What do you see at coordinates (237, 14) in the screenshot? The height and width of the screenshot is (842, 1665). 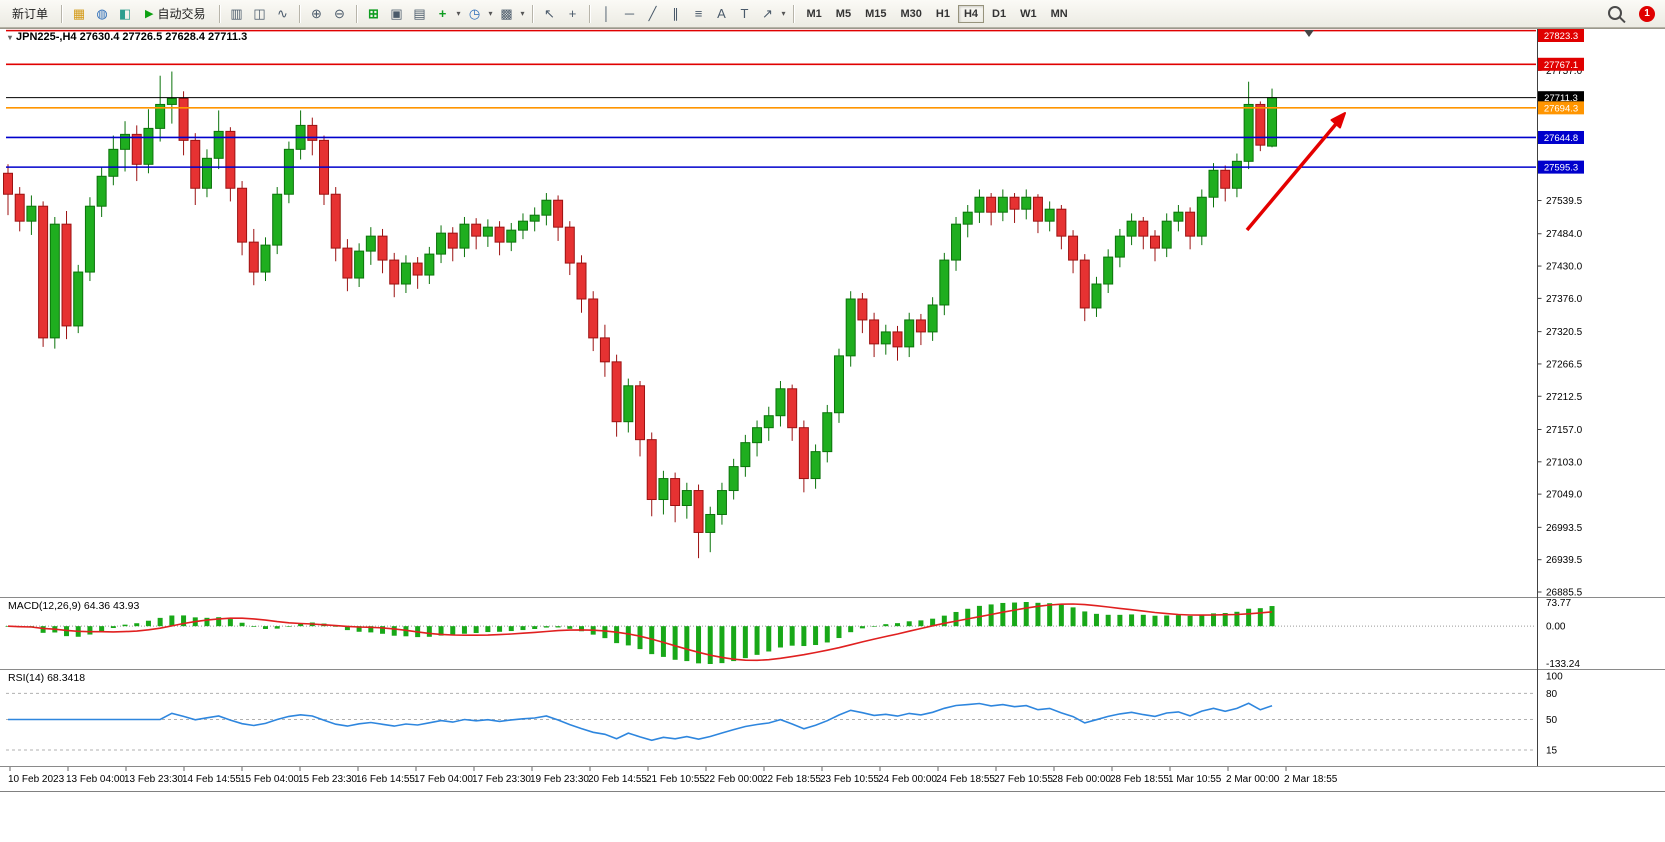 I see `bar-chart-icon: ▥` at bounding box center [237, 14].